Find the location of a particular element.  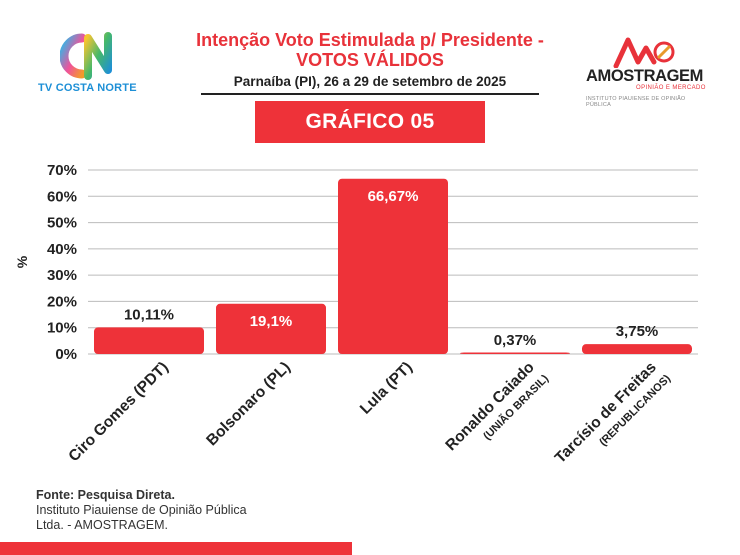

chart-title-line2: VOTOS VÁLIDOS is located at coordinates (370, 60).